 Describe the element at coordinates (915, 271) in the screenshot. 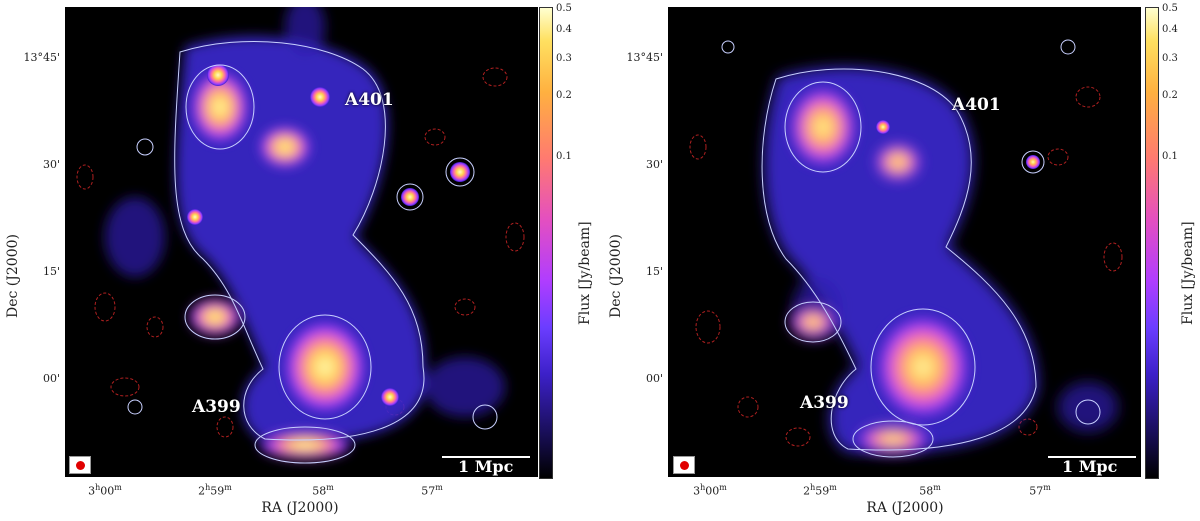

I see `bright-sources` at that location.